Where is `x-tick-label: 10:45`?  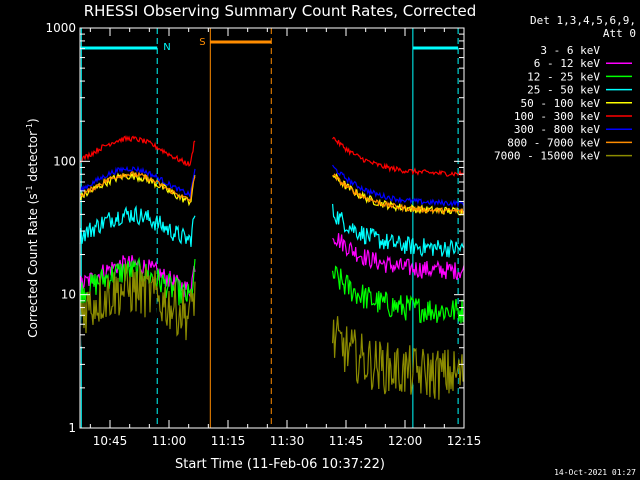 x-tick-label: 10:45 is located at coordinates (110, 441).